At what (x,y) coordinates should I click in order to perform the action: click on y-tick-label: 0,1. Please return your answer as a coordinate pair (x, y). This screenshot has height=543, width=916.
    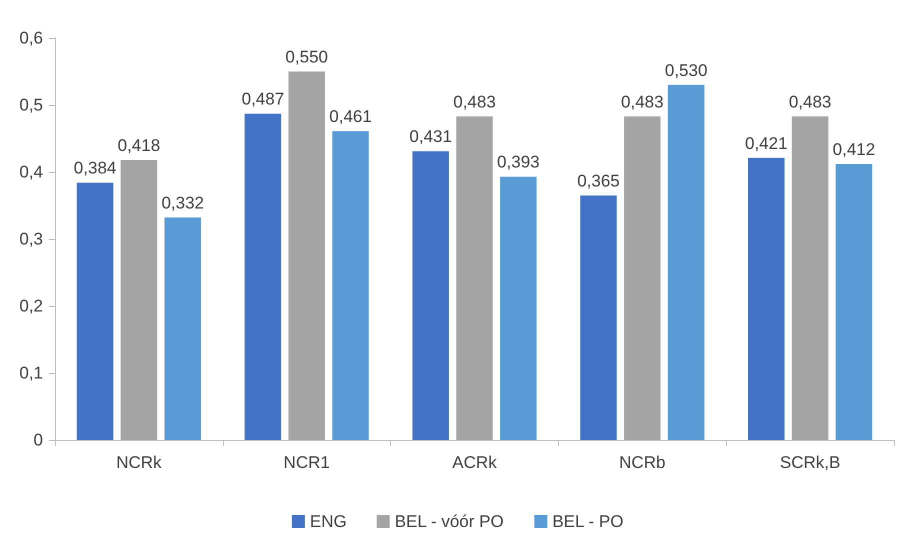
    Looking at the image, I should click on (31, 373).